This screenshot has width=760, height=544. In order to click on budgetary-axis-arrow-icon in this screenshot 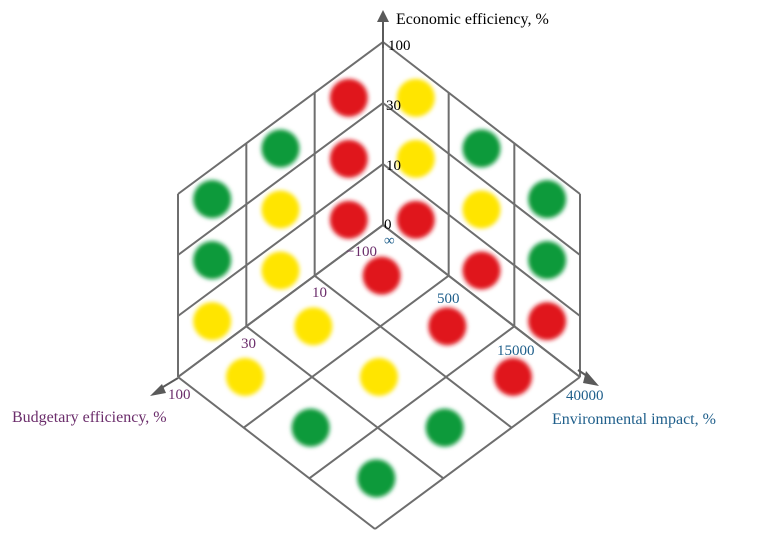, I will do `click(158, 390)`.